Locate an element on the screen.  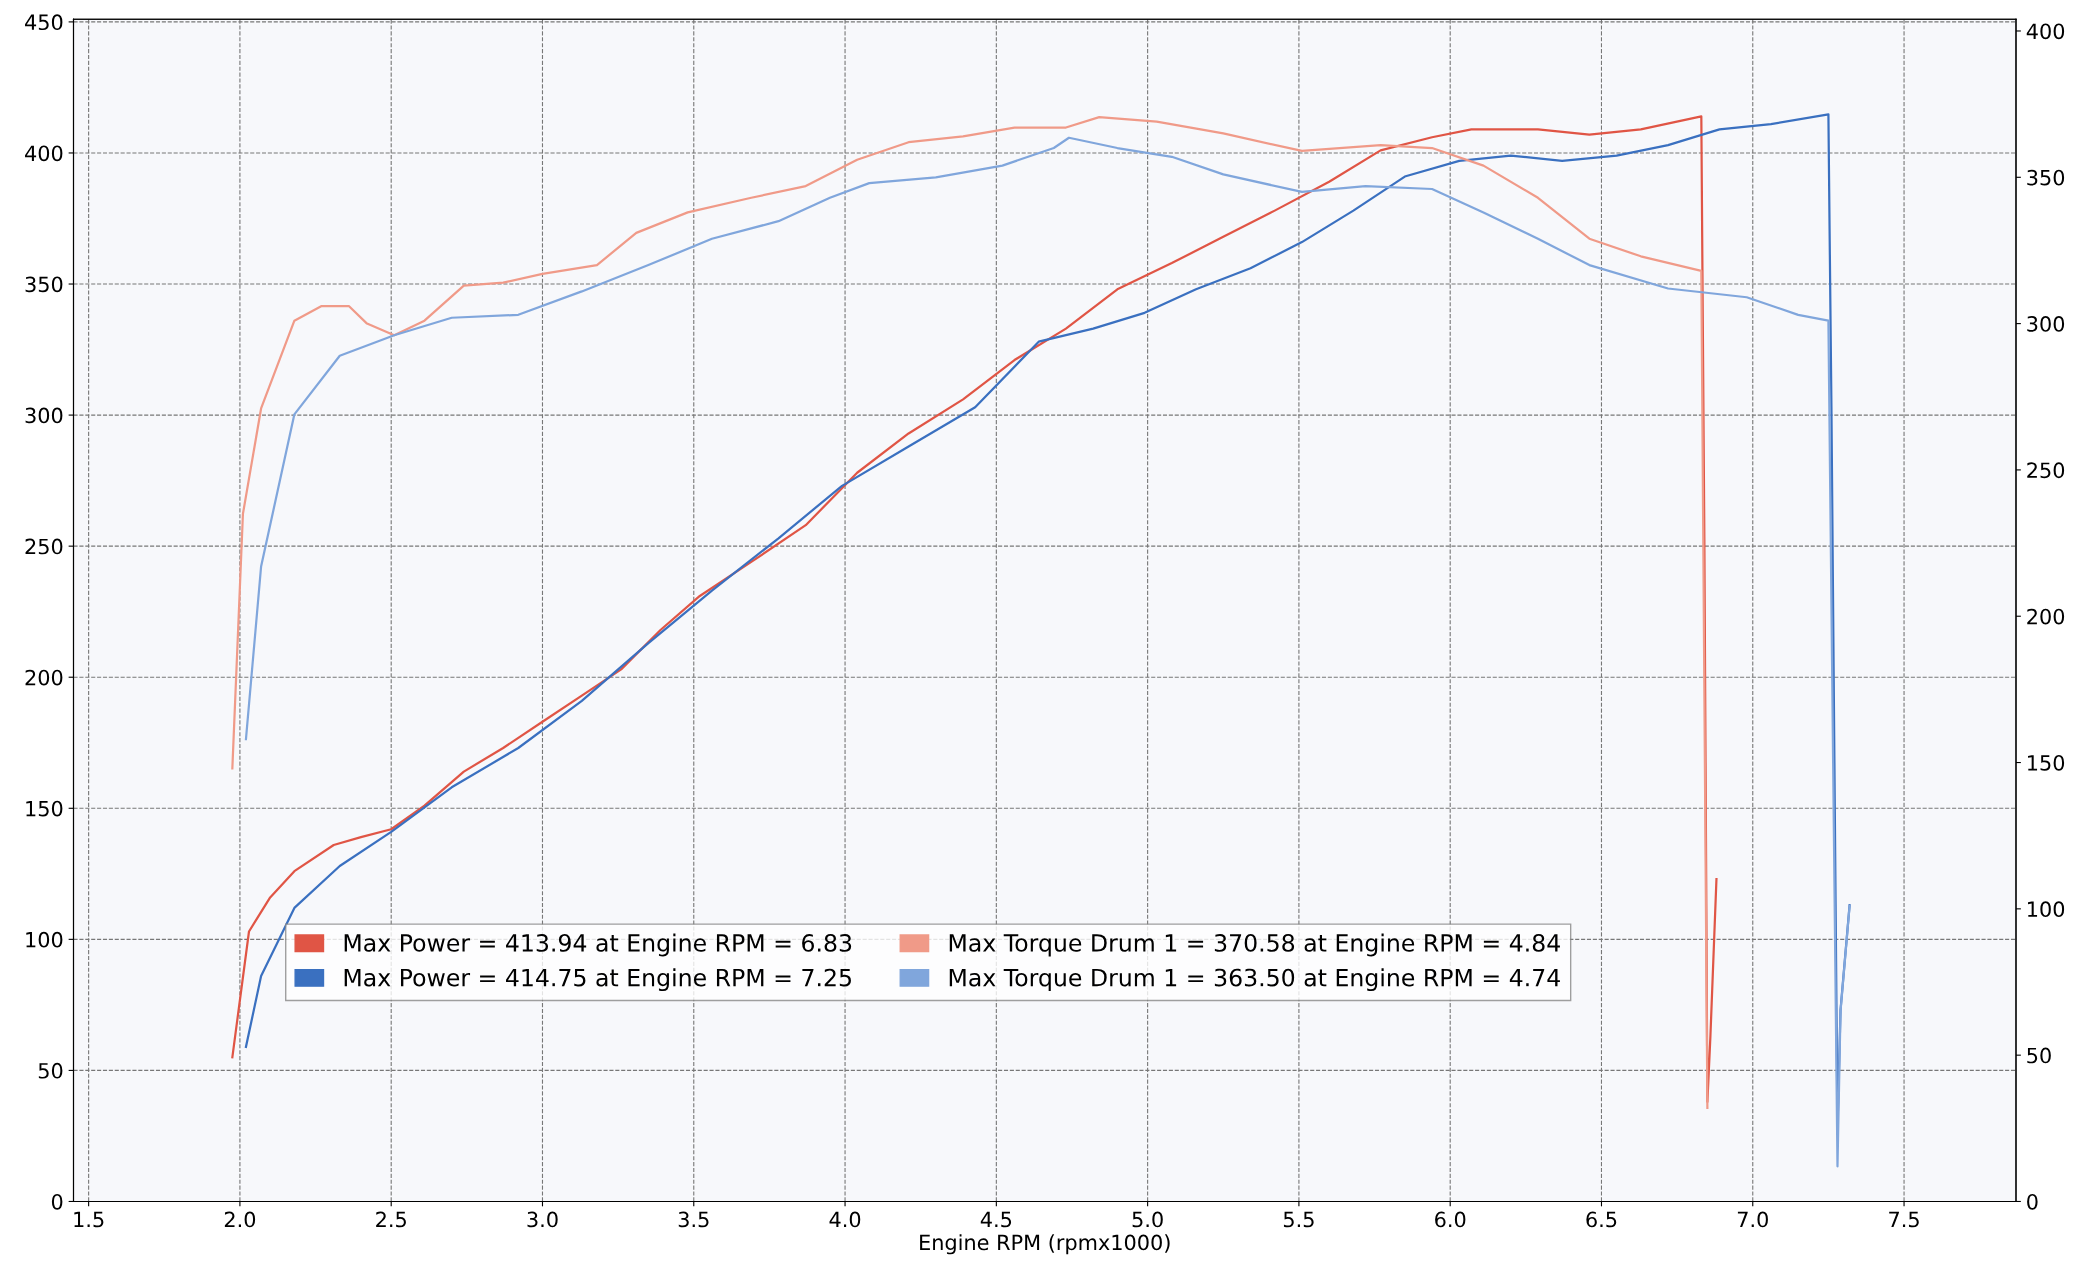
x-tick-label: 1.5 is located at coordinates (89, 1219).